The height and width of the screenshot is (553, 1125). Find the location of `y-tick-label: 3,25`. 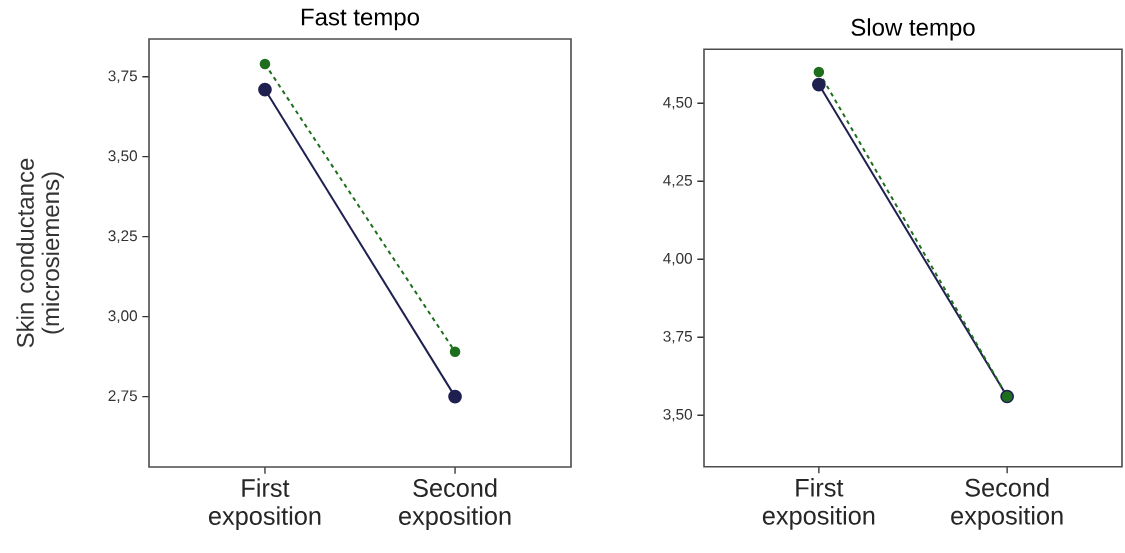

y-tick-label: 3,25 is located at coordinates (122, 237).